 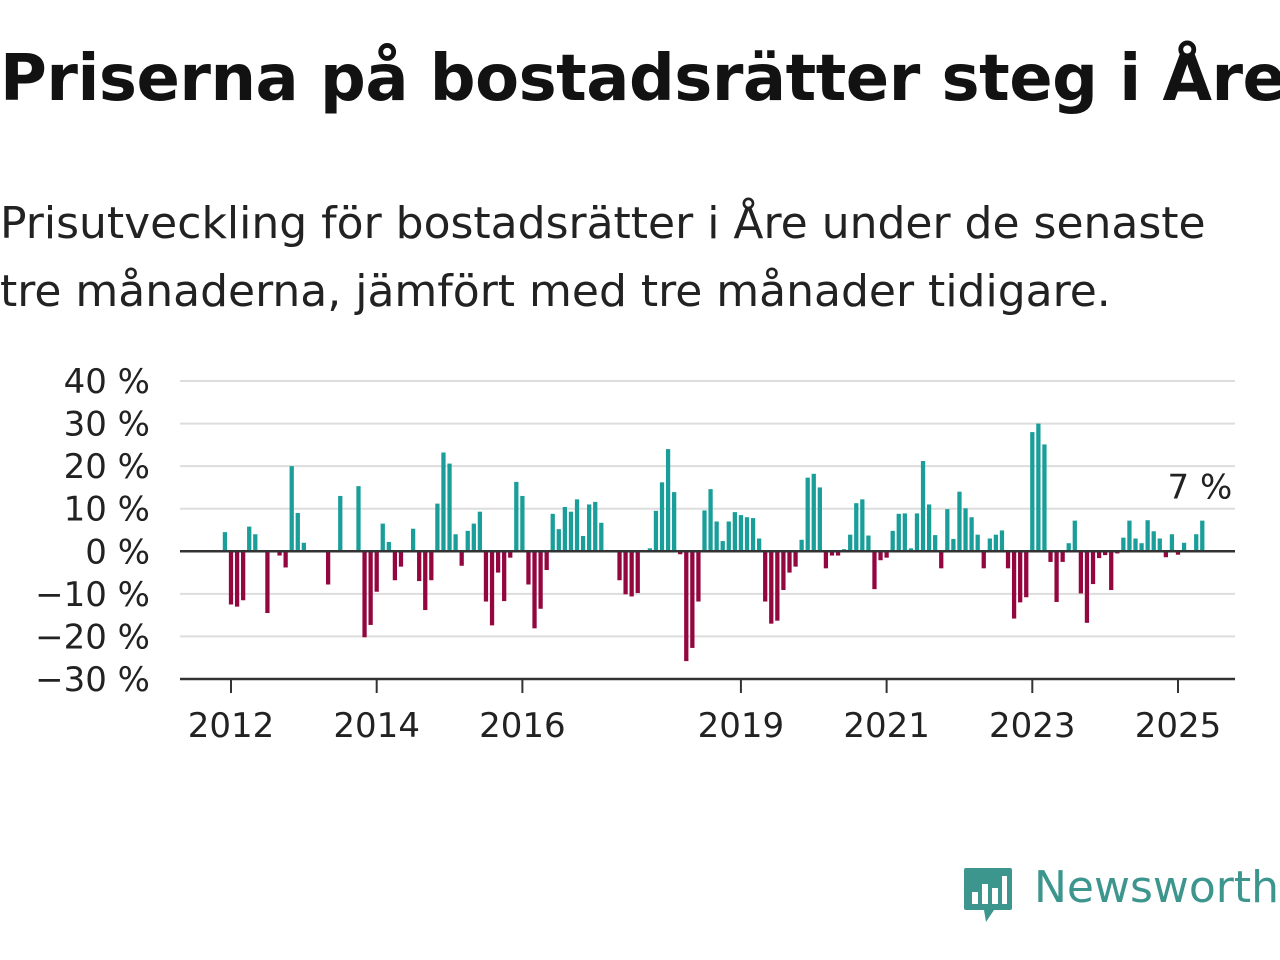 I want to click on x-tick-label: 2021, so click(x=886, y=726).